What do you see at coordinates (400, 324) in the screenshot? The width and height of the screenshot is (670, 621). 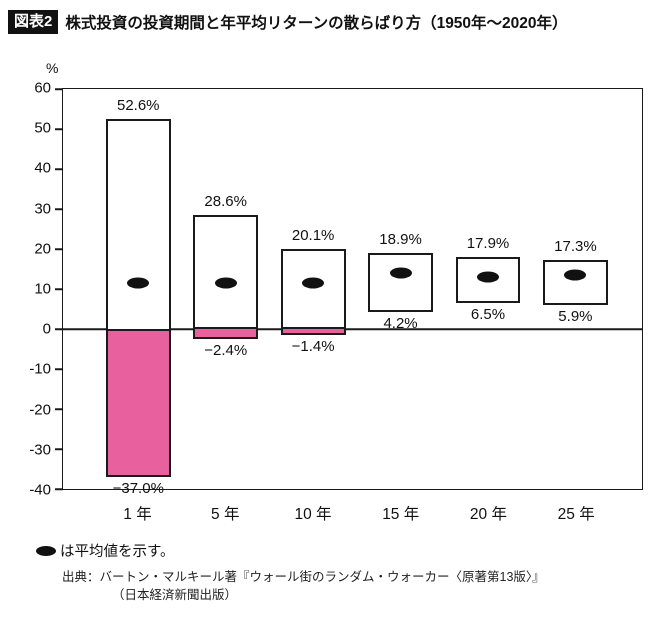 I see `min-label: 4.2%` at bounding box center [400, 324].